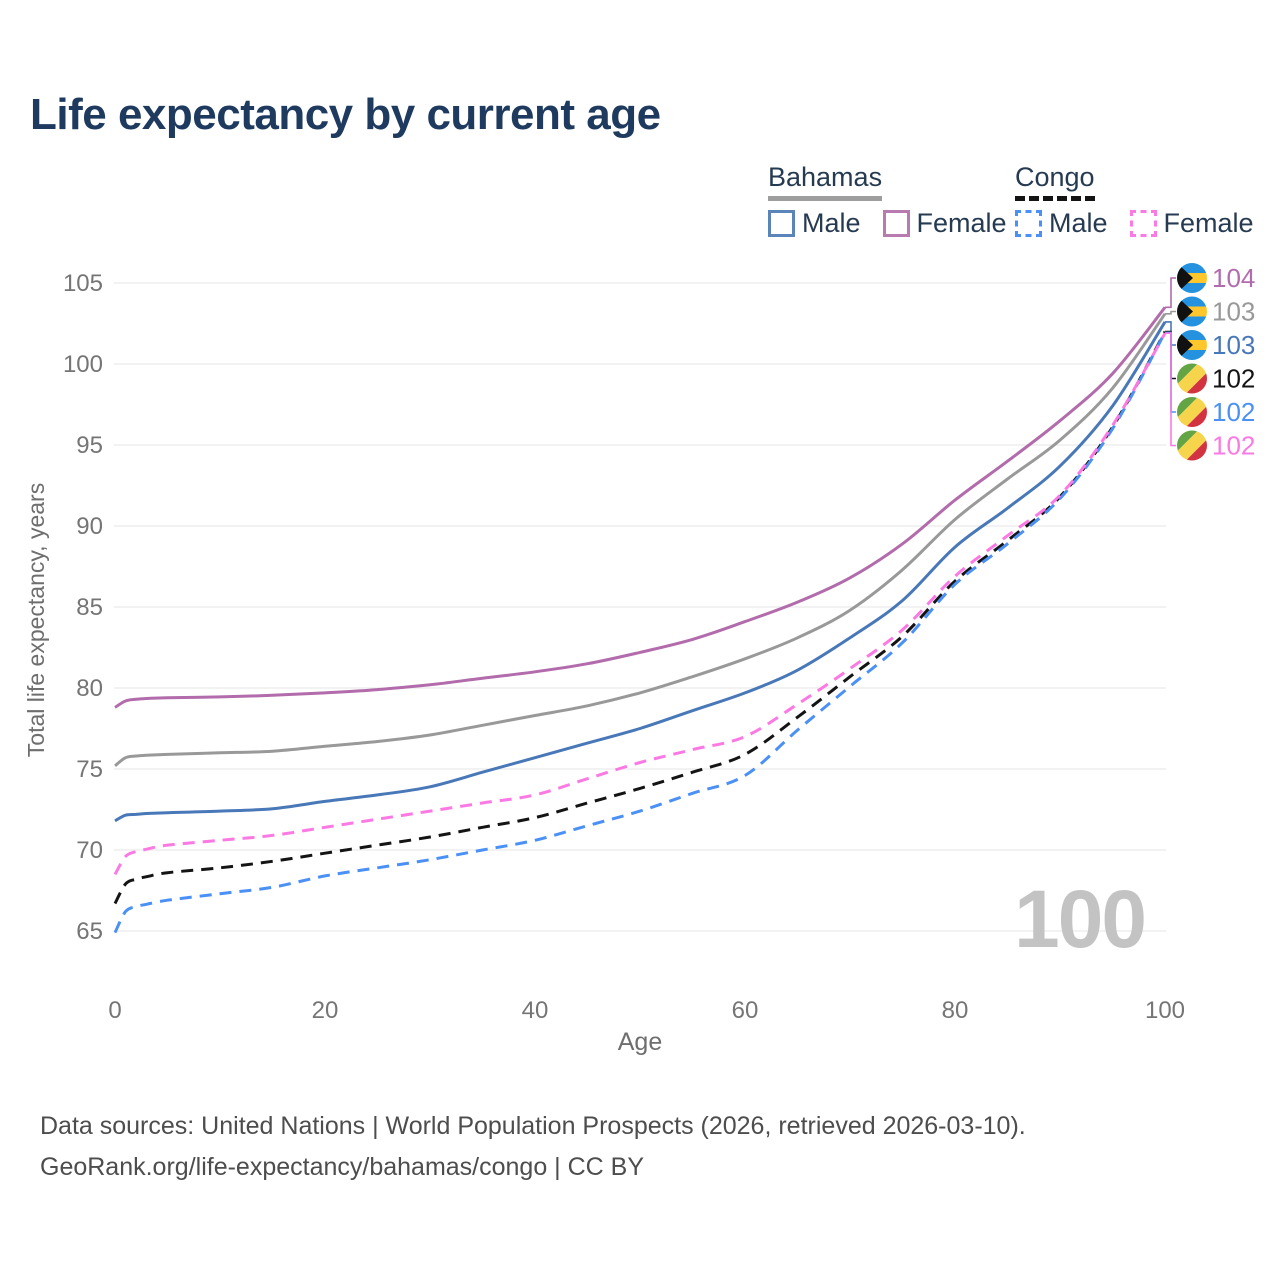 This screenshot has width=1280, height=1280. What do you see at coordinates (345, 114) in the screenshot?
I see `page-title: Life expectancy by current age` at bounding box center [345, 114].